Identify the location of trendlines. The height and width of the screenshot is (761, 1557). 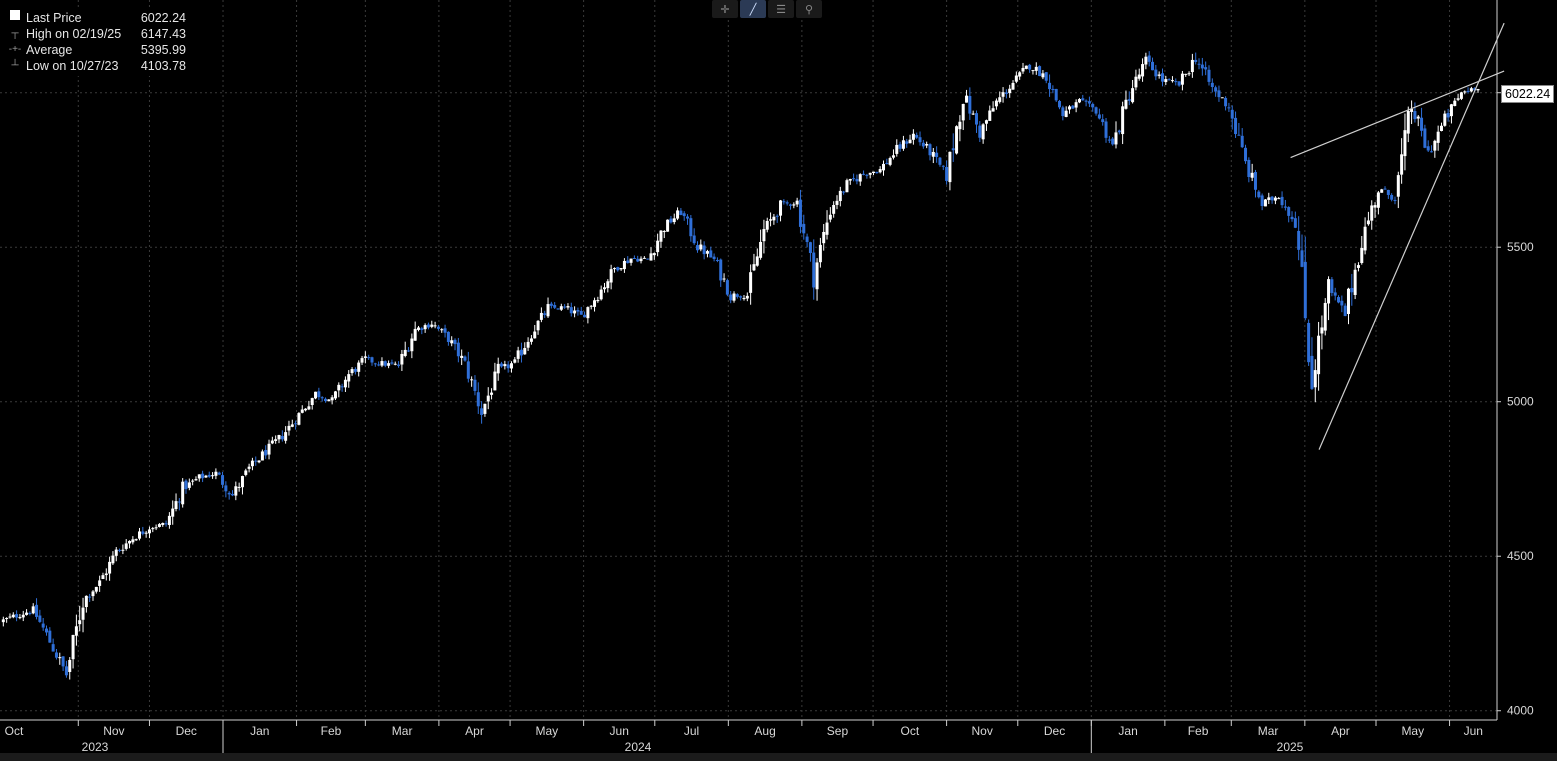
(1397, 236).